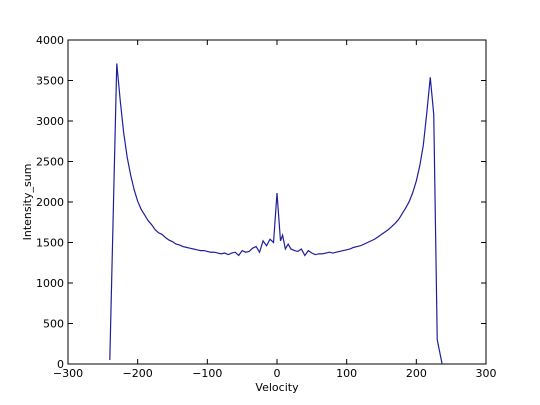 This screenshot has height=405, width=540. Describe the element at coordinates (60, 364) in the screenshot. I see `y-tick-label: 0` at that location.